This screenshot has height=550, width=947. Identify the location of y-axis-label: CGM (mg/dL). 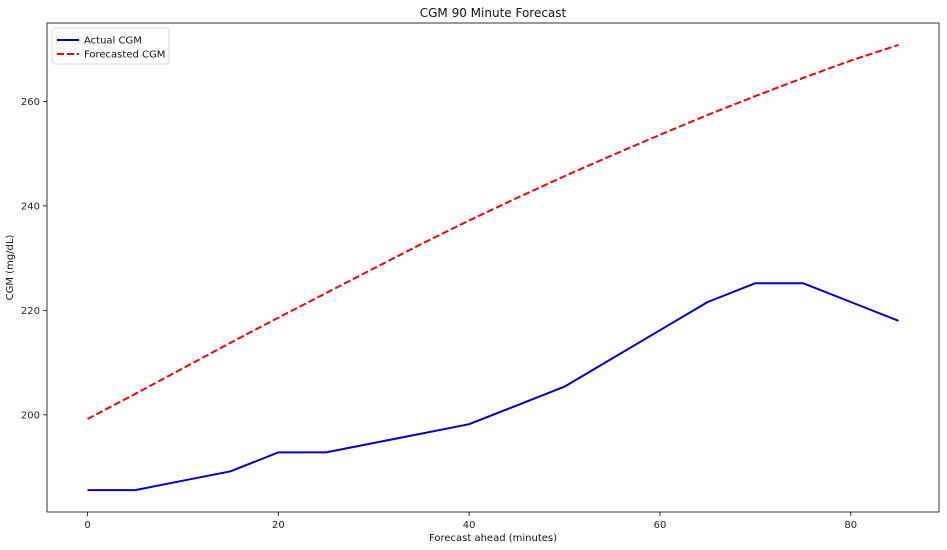
(10, 268).